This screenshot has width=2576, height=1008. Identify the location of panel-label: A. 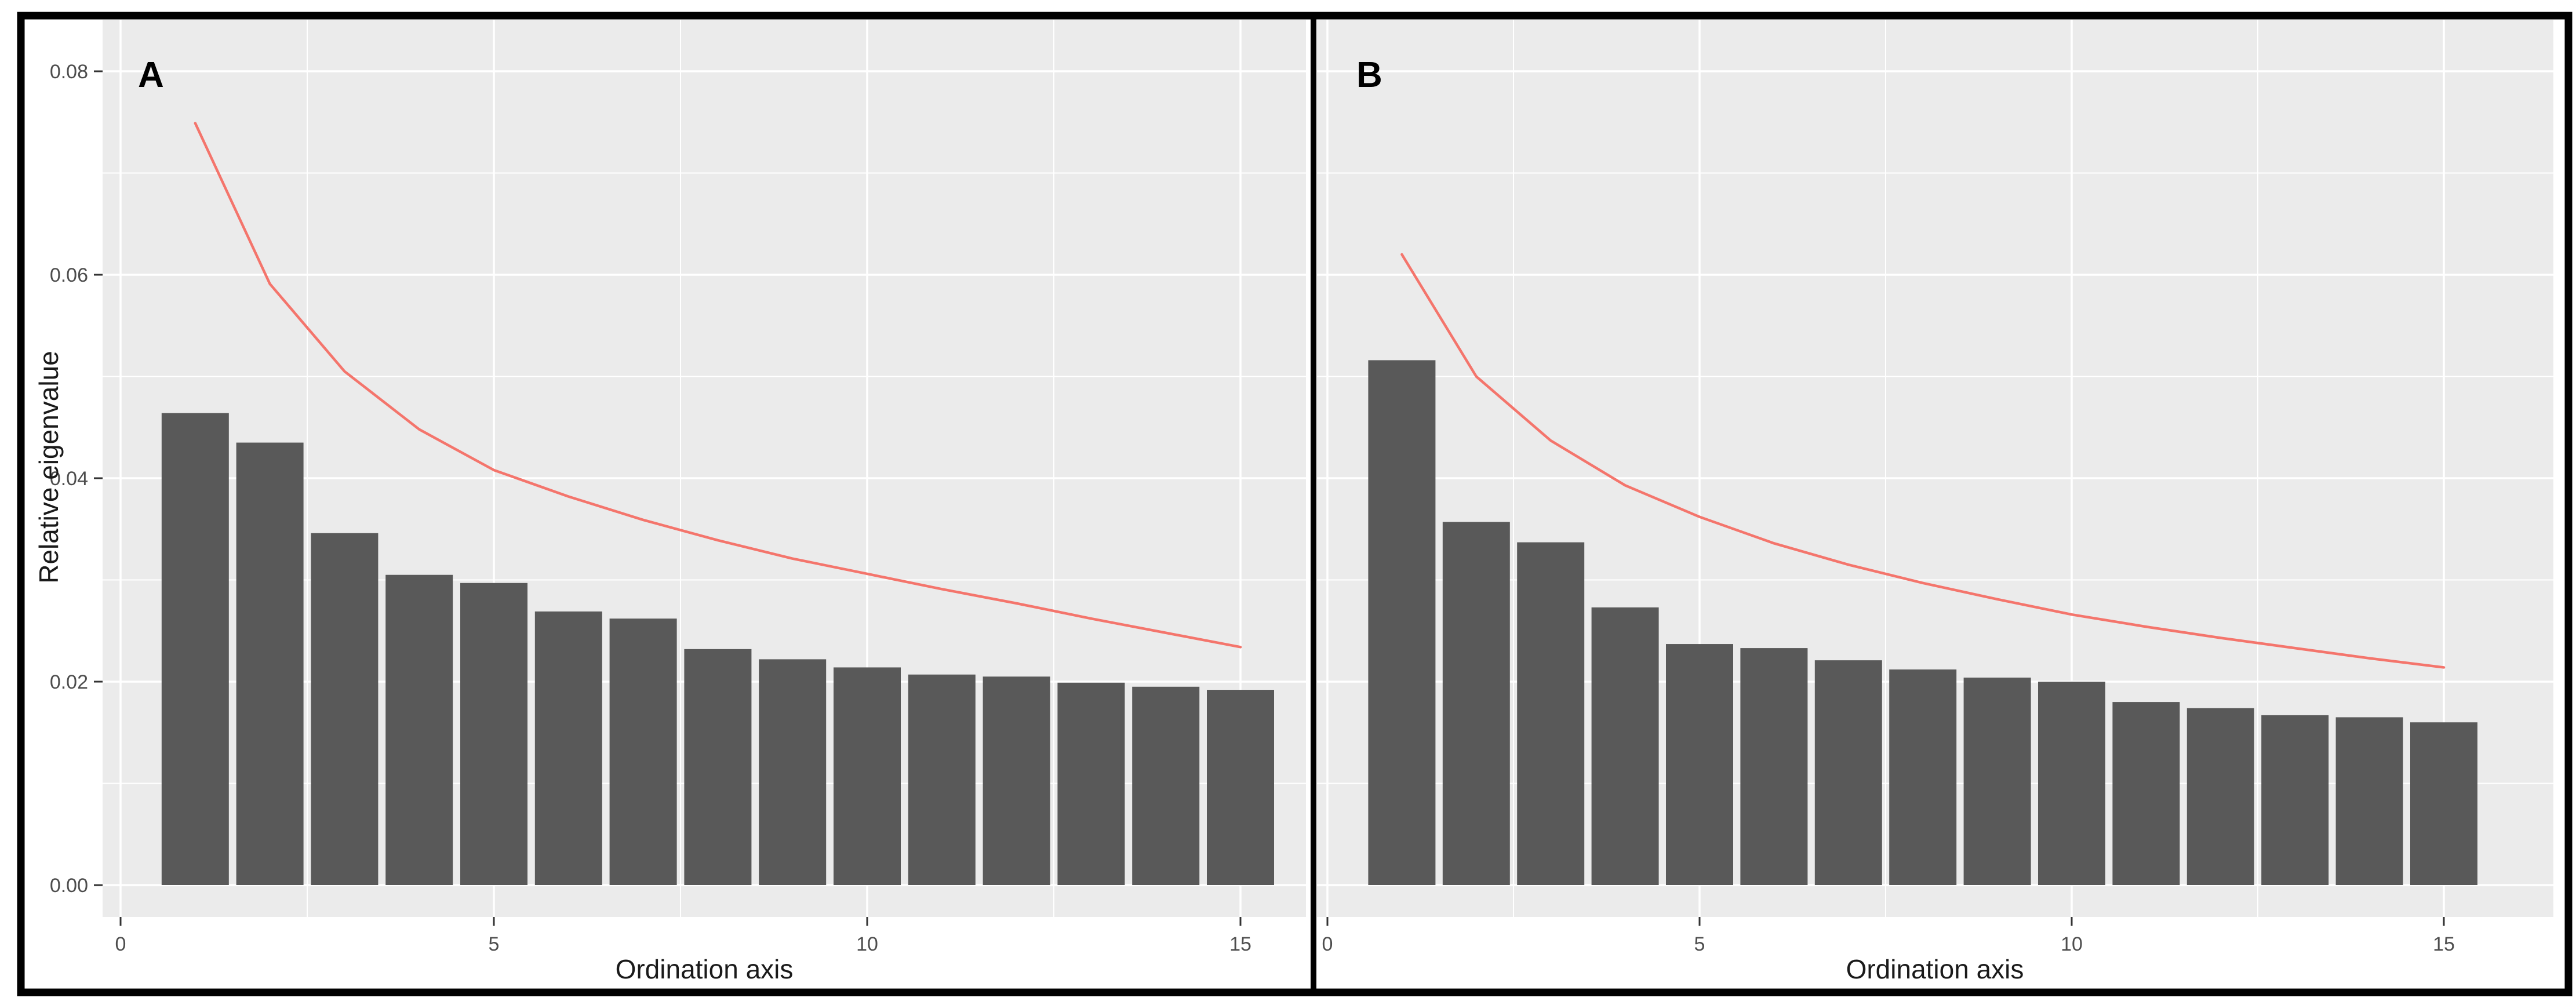
(151, 75).